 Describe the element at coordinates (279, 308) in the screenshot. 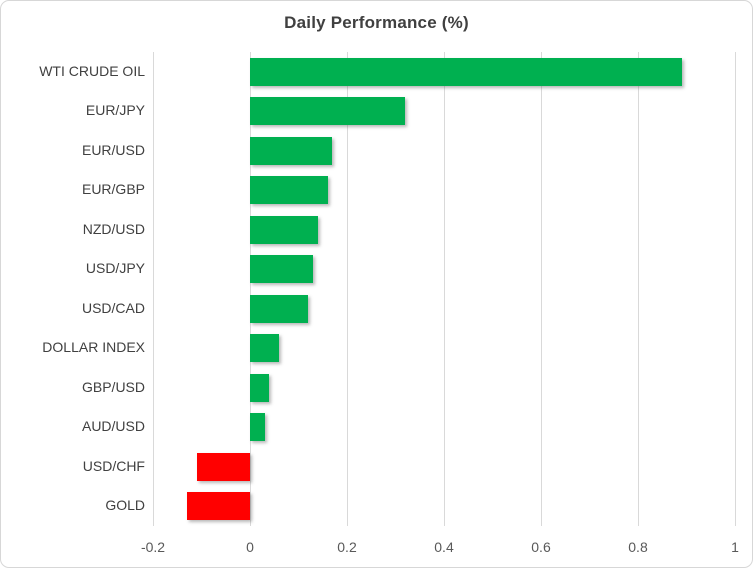

I see `bar-usd-cad` at that location.